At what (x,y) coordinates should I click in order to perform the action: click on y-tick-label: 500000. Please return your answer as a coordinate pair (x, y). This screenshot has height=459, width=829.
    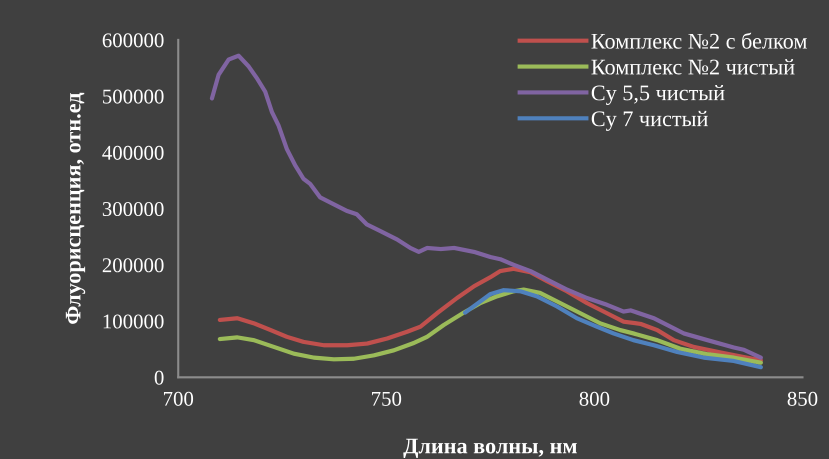
    Looking at the image, I should click on (133, 97).